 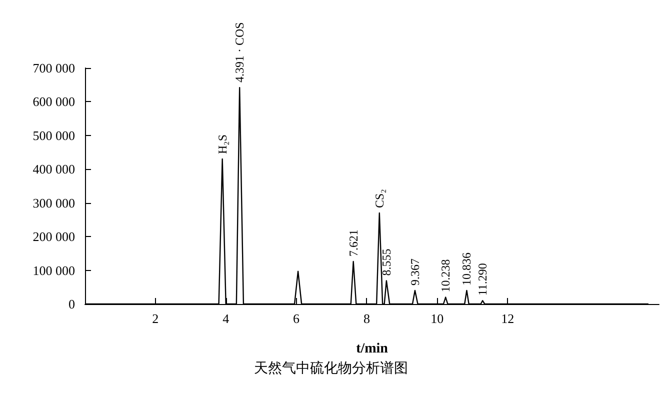 I want to click on y-tick-label: 600 000, so click(x=53, y=102).